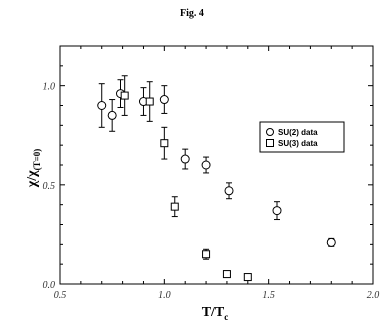  I want to click on x-axis-label: T/Tc, so click(215, 313).